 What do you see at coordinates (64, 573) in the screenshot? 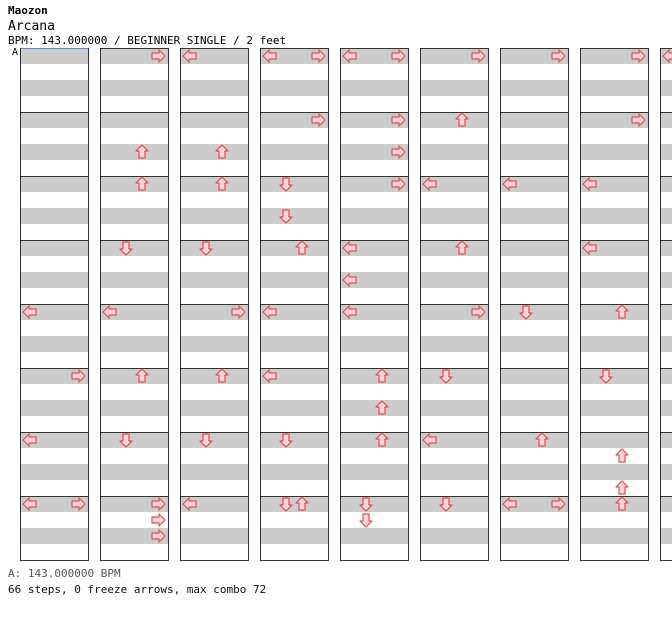
I see `bpm-legend: A: 143.000000 BPM` at bounding box center [64, 573].